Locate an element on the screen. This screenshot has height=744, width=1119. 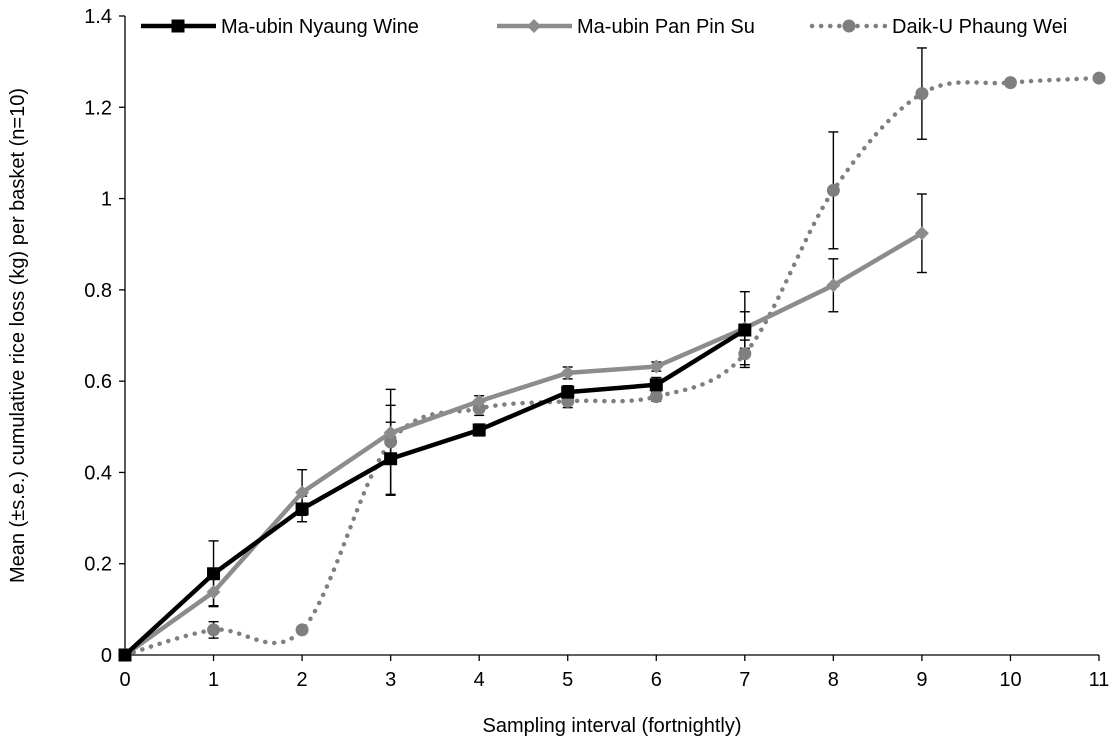
y-tick-label: 1.2 is located at coordinates (98, 108).